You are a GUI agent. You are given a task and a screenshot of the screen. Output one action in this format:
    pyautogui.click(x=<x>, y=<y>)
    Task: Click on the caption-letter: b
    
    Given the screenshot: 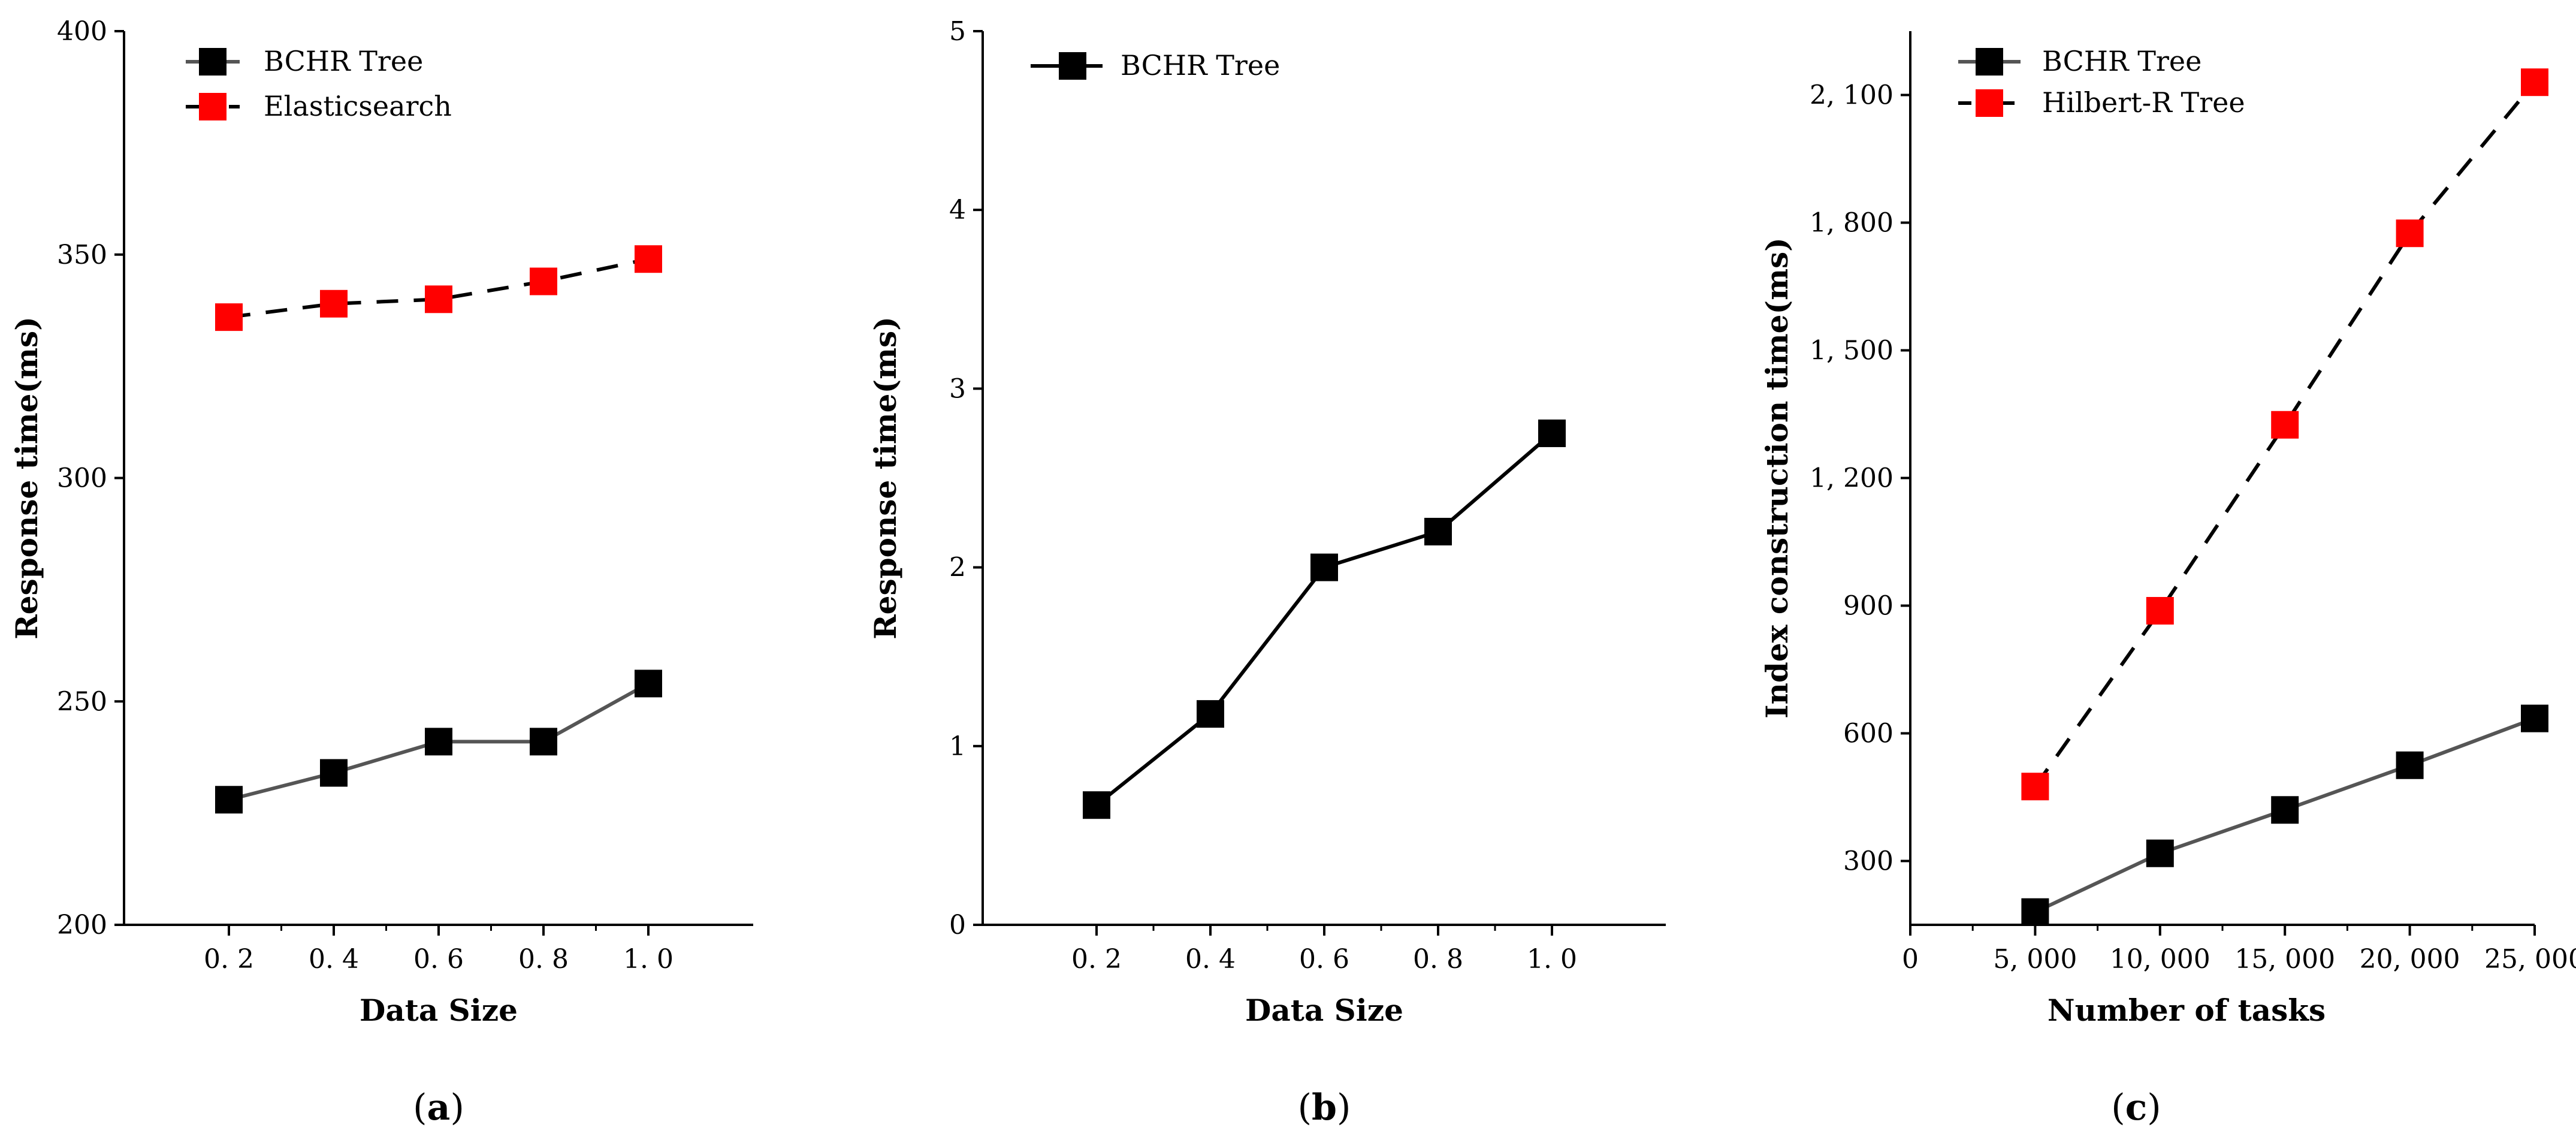 What is the action you would take?
    pyautogui.click(x=1325, y=1108)
    